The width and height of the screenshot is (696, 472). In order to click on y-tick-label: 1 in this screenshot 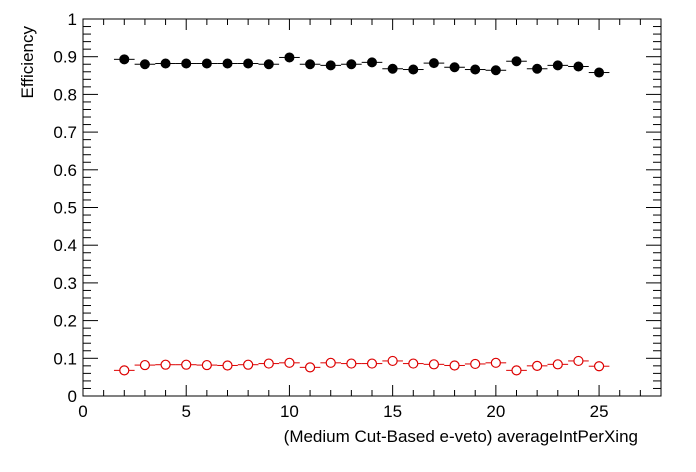, I will do `click(72, 19)`.